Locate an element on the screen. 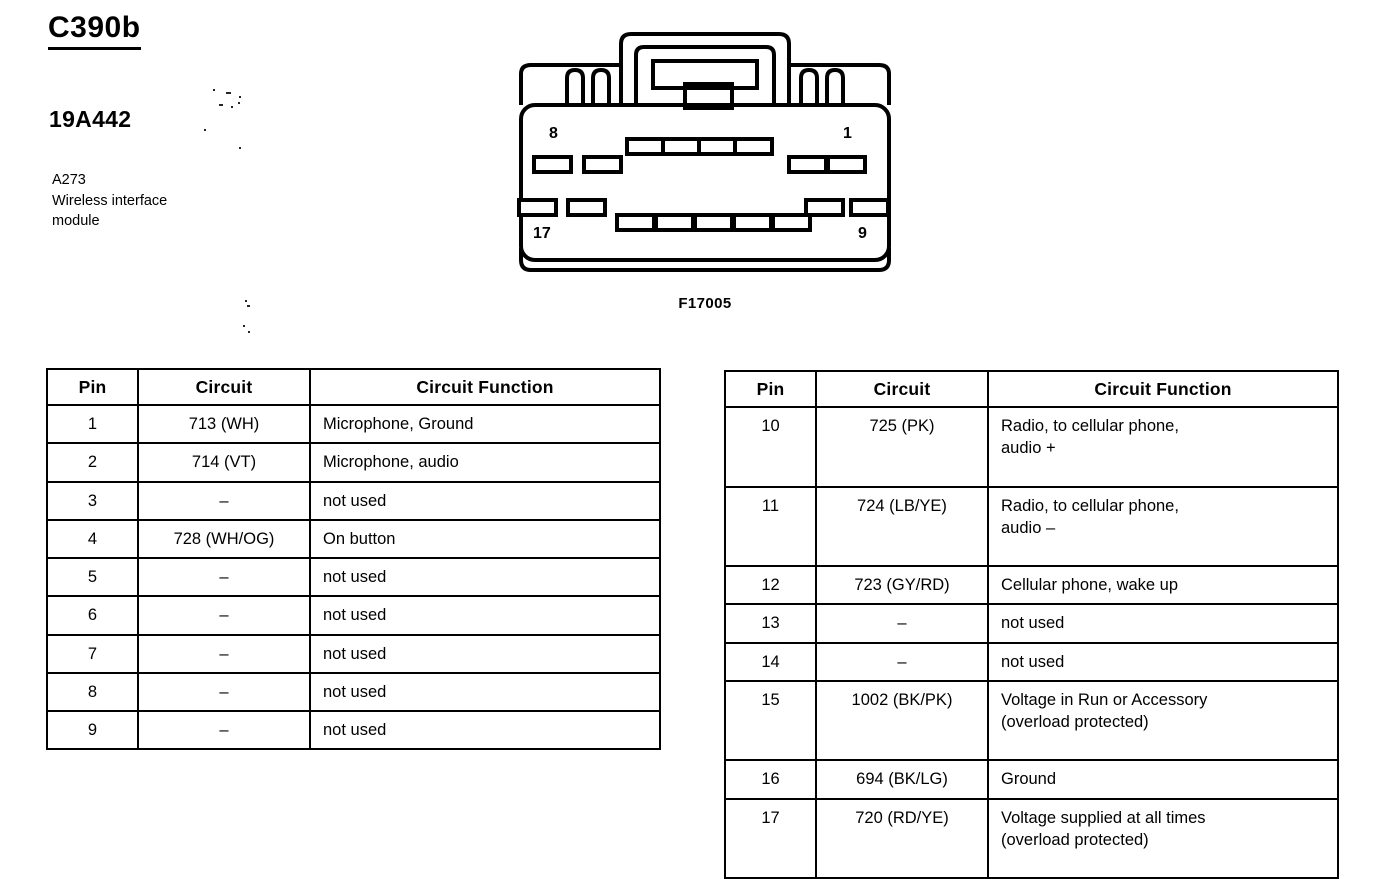 The width and height of the screenshot is (1376, 879). table-row: 1 713 (WH) Microphone, Ground is located at coordinates (353, 424).